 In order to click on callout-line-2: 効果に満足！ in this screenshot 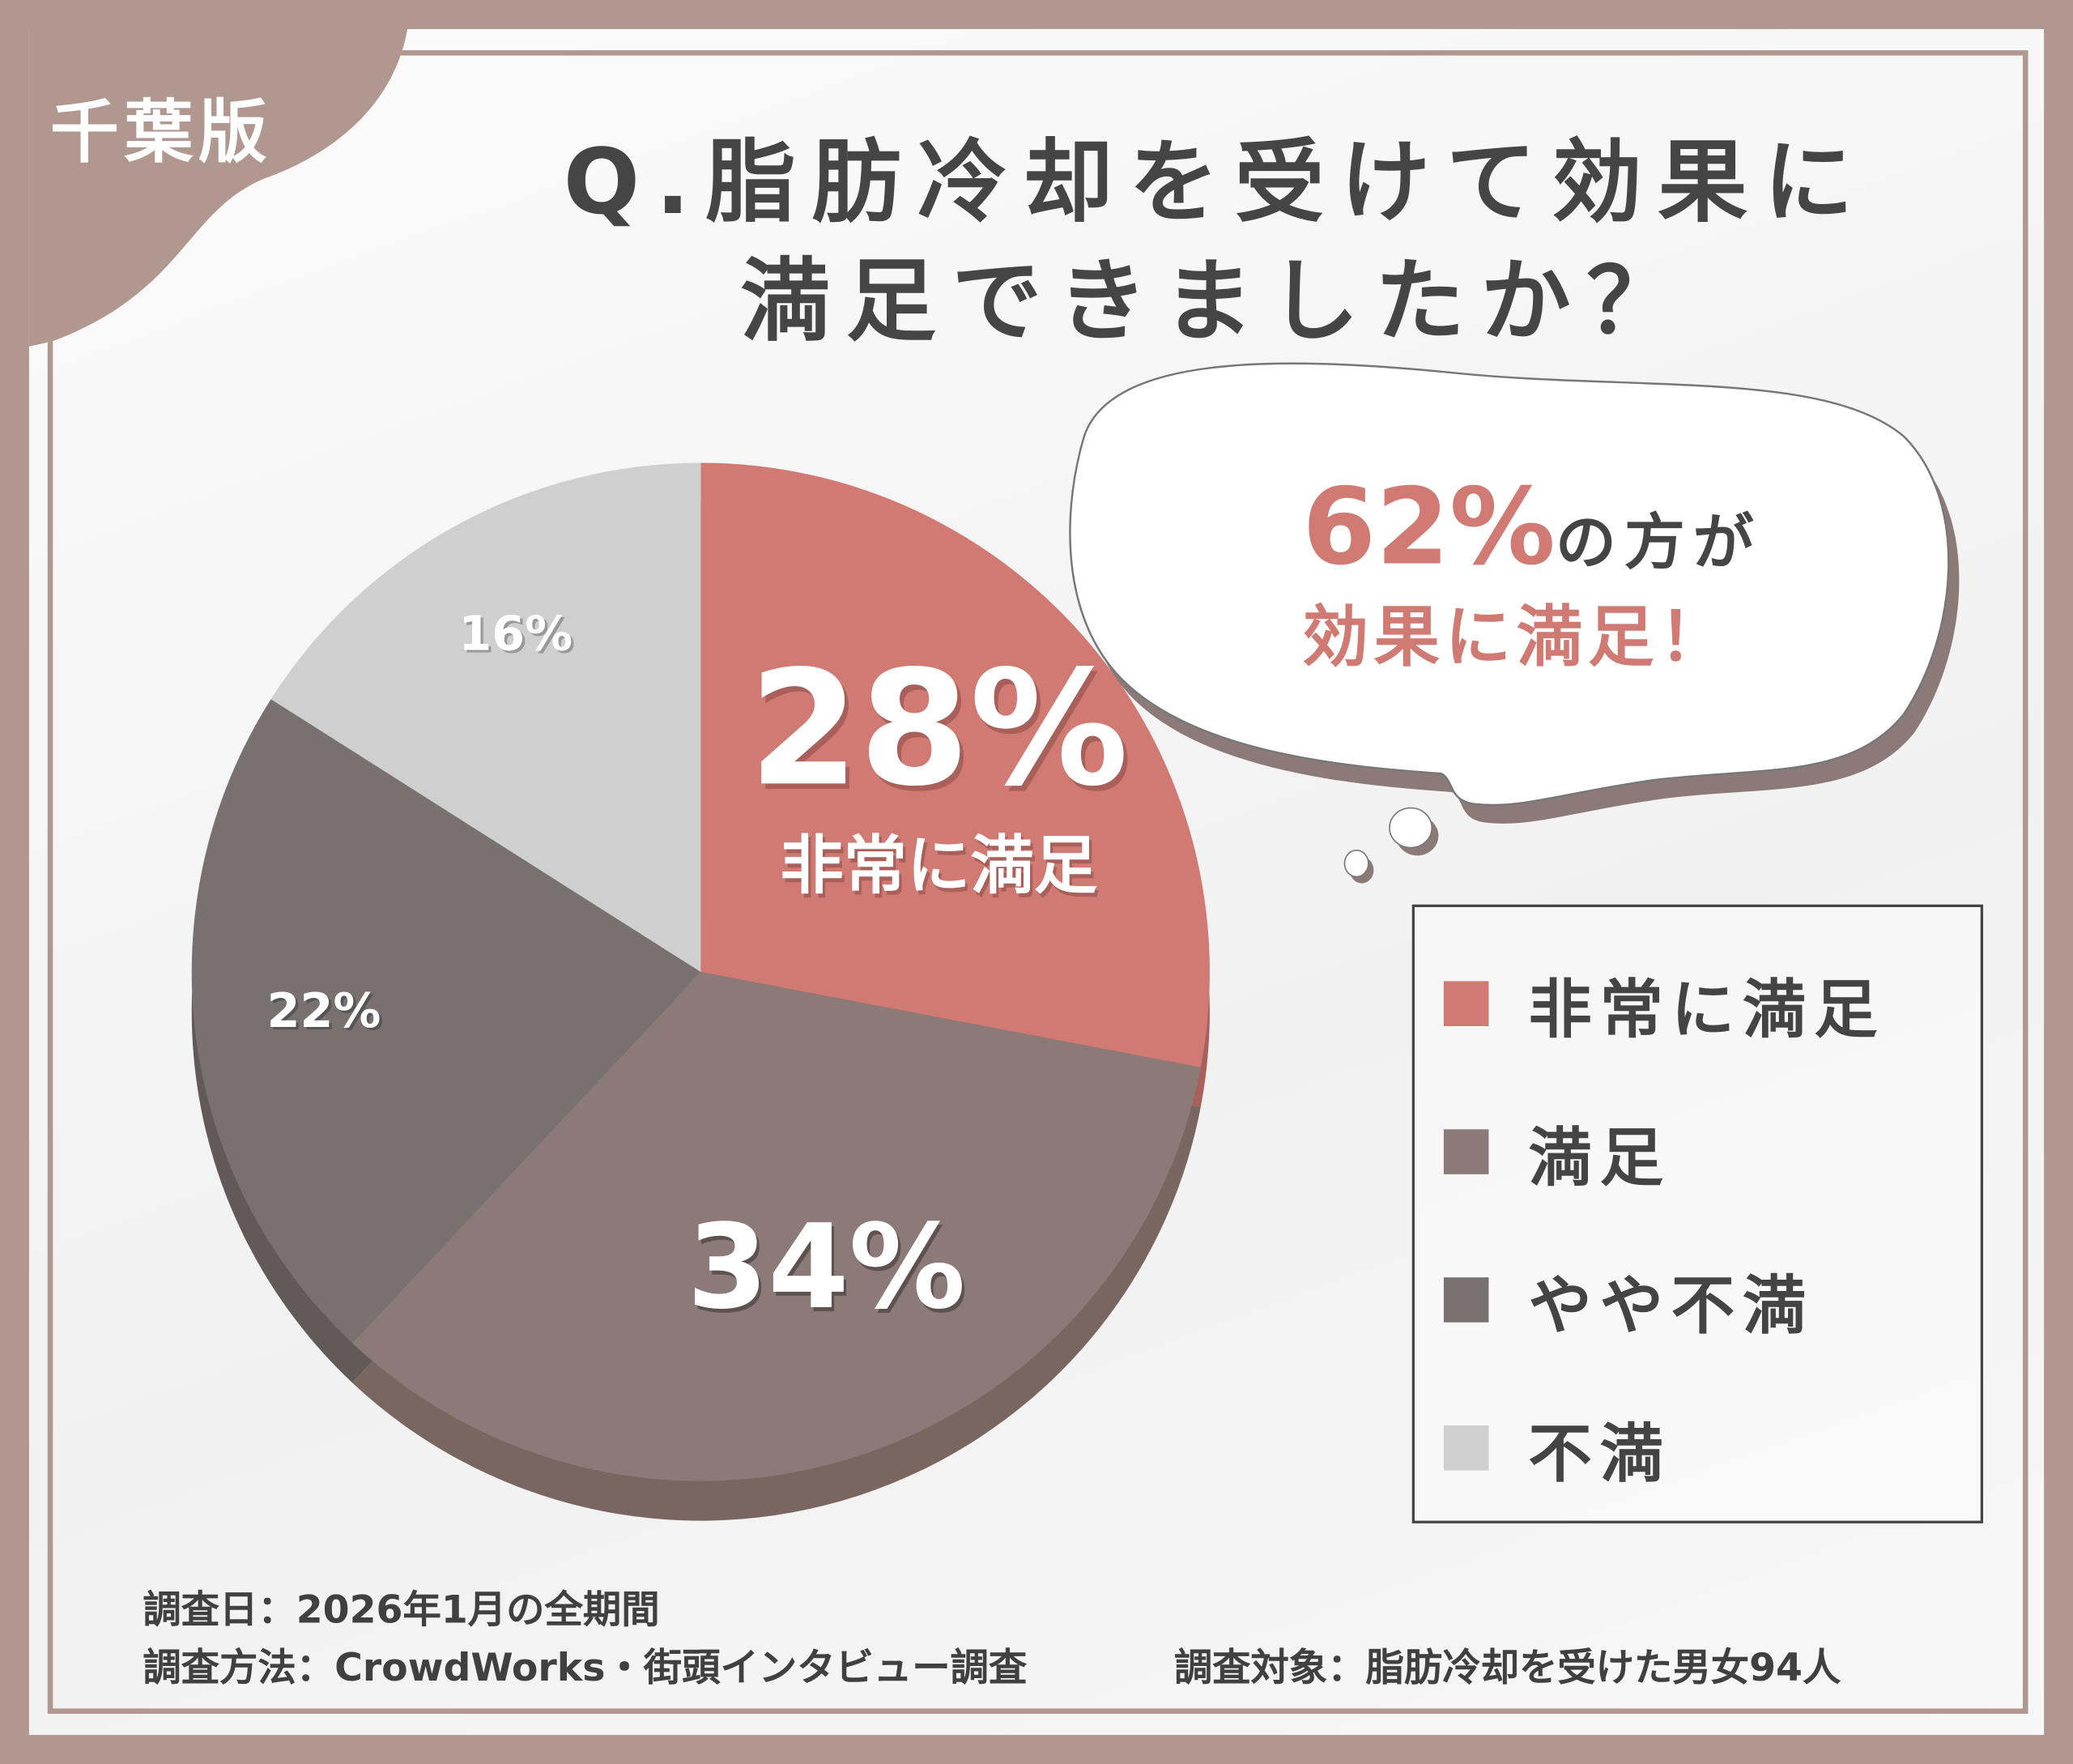, I will do `click(1516, 637)`.